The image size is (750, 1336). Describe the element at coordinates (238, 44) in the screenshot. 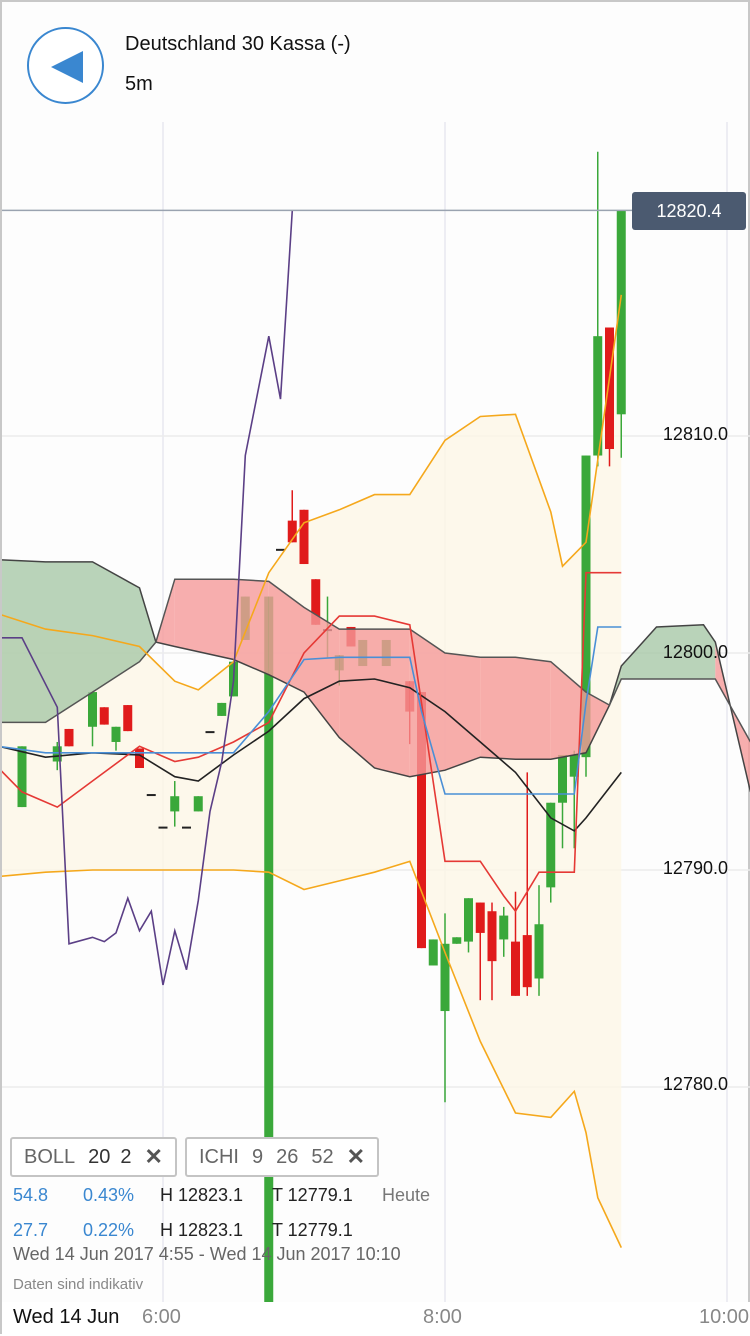

I see `instrument-title: Deutschland 30 Kassa (-)` at that location.